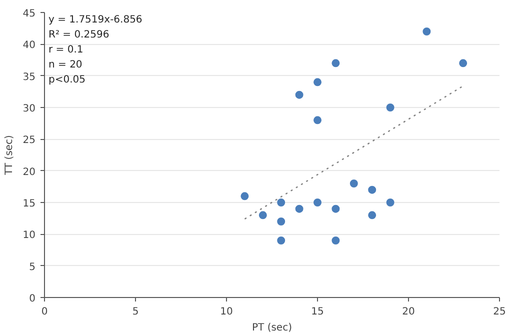  Describe the element at coordinates (79, 35) in the screenshot. I see `annotation: R² = 0.2596` at that location.